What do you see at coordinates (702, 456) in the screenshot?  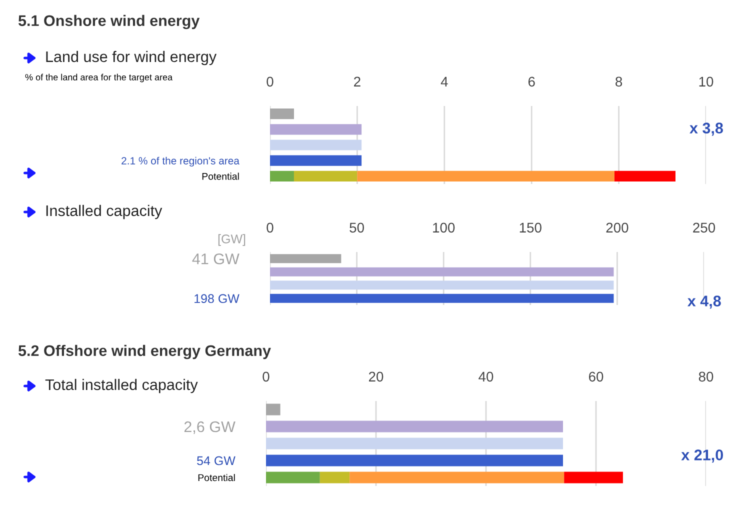 I see `annotation: x 21,0` at bounding box center [702, 456].